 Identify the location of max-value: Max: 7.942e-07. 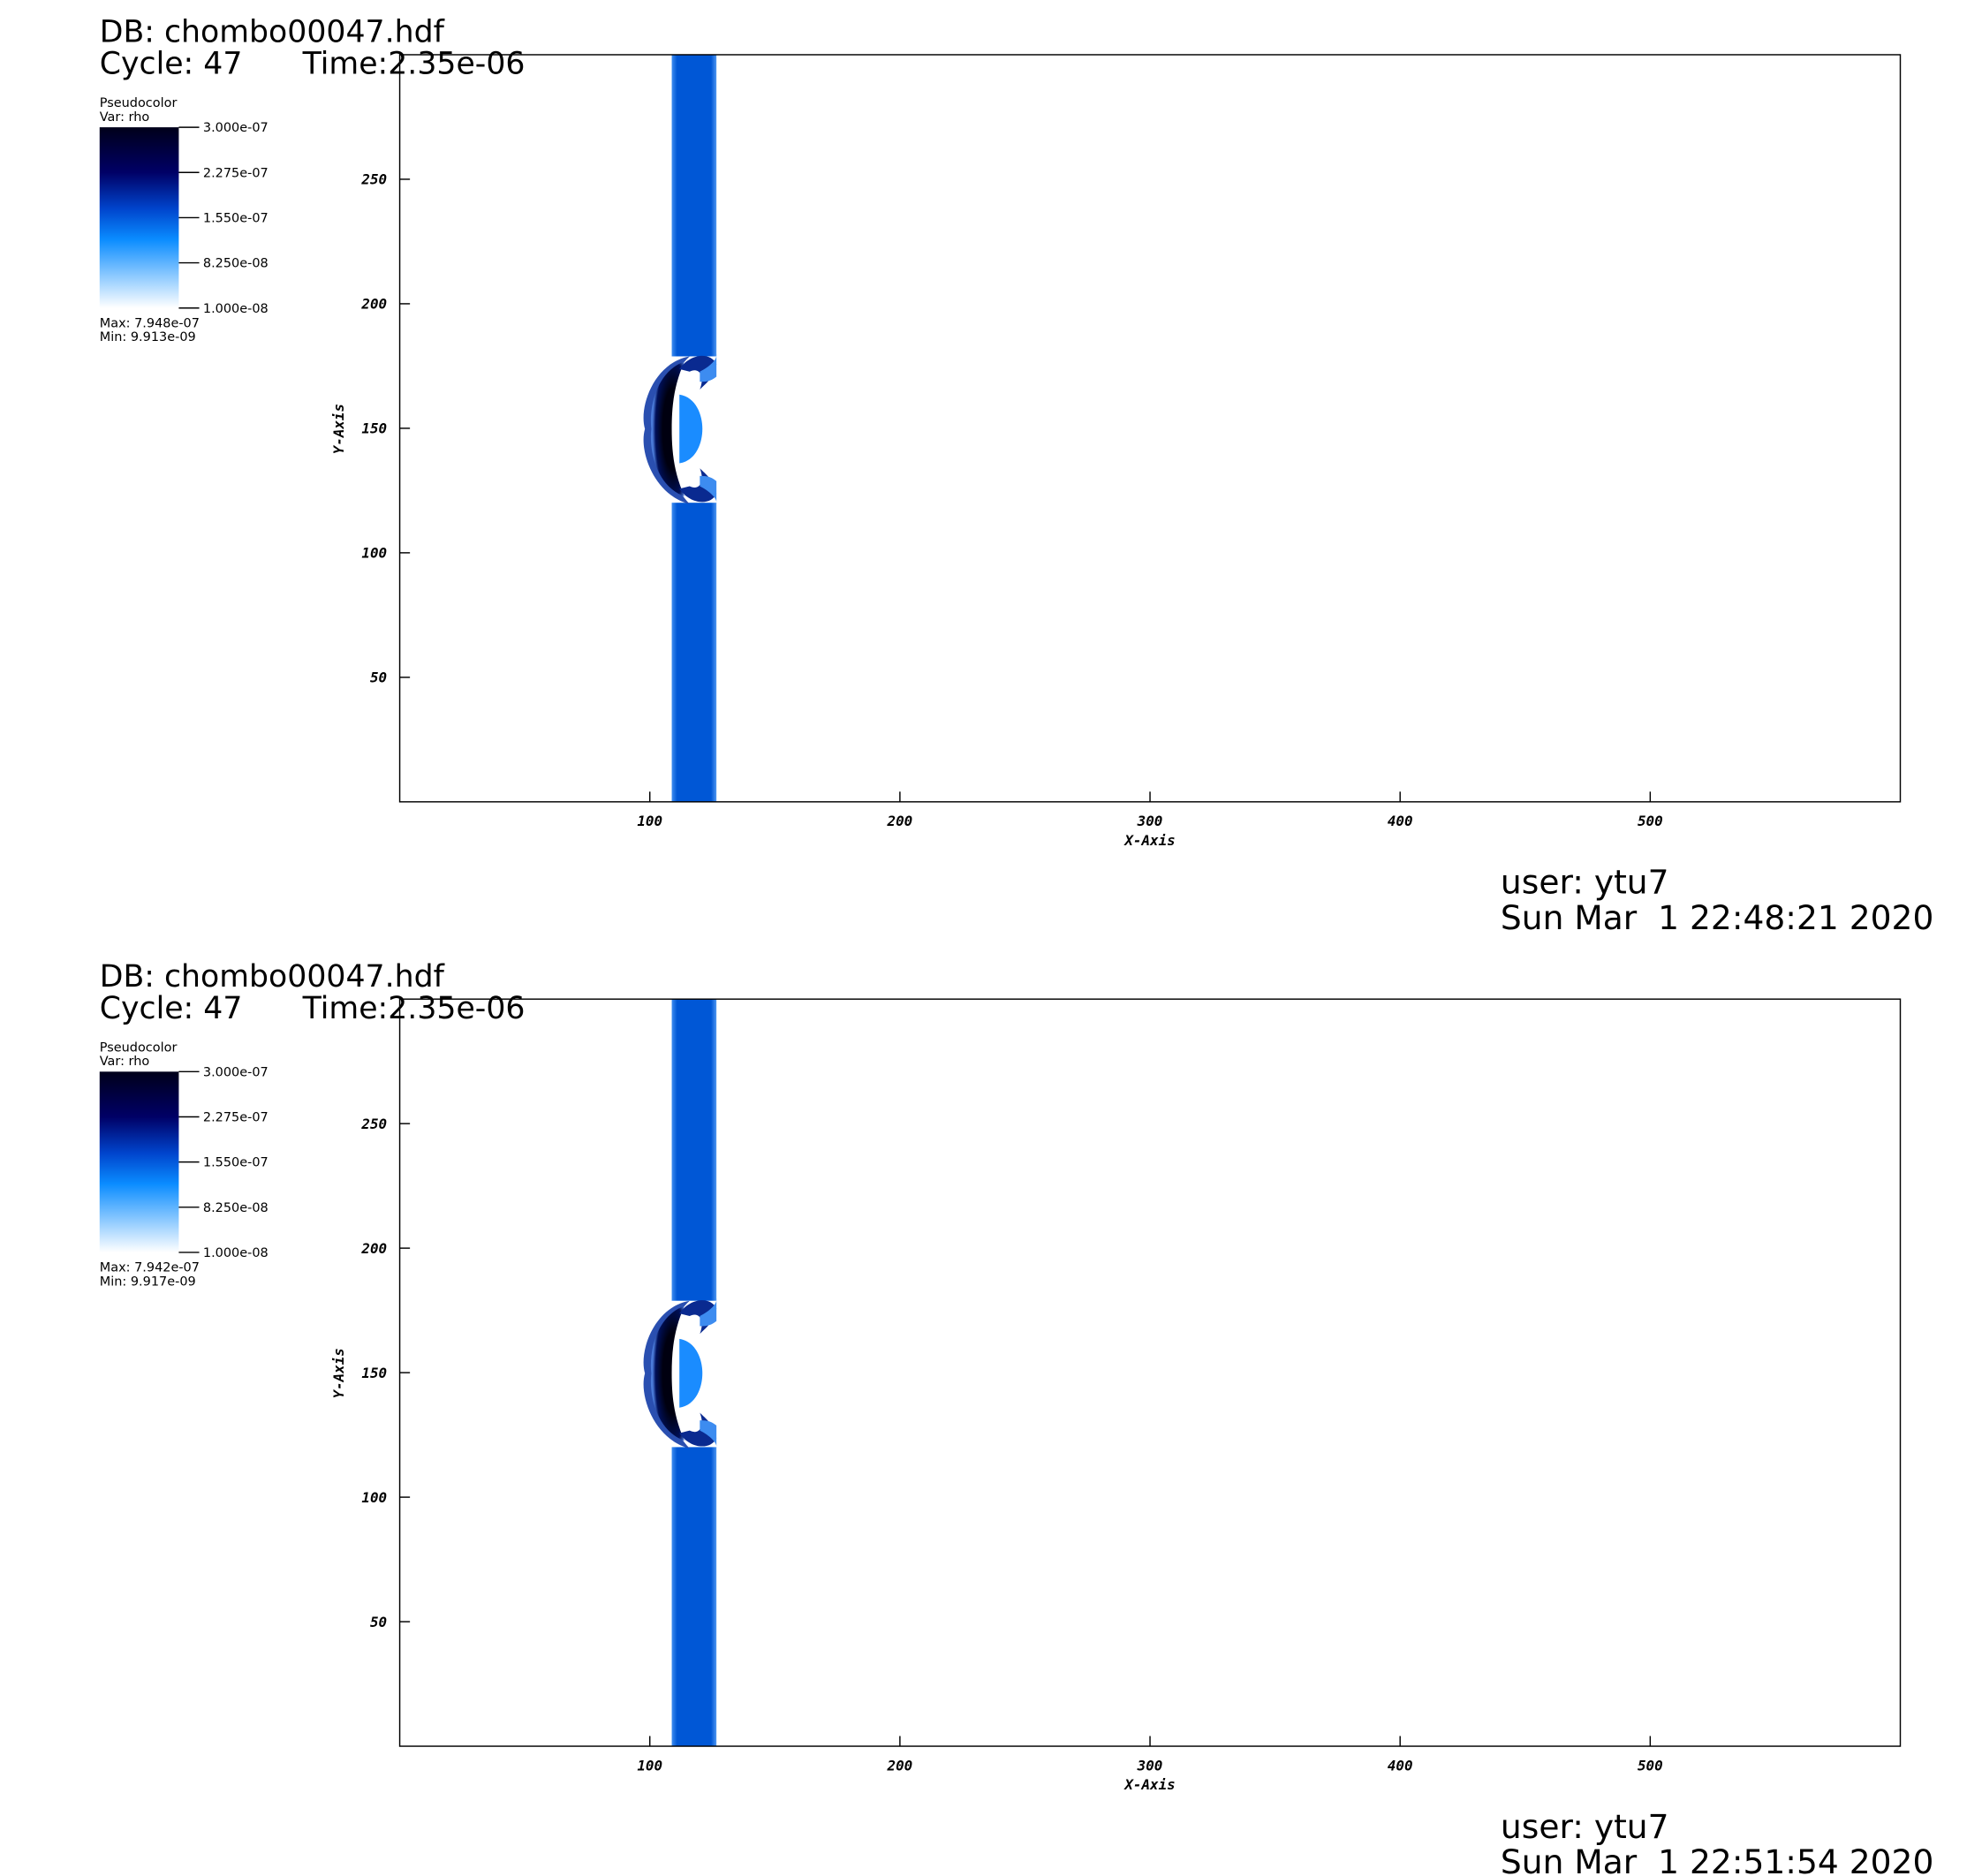
(150, 1268).